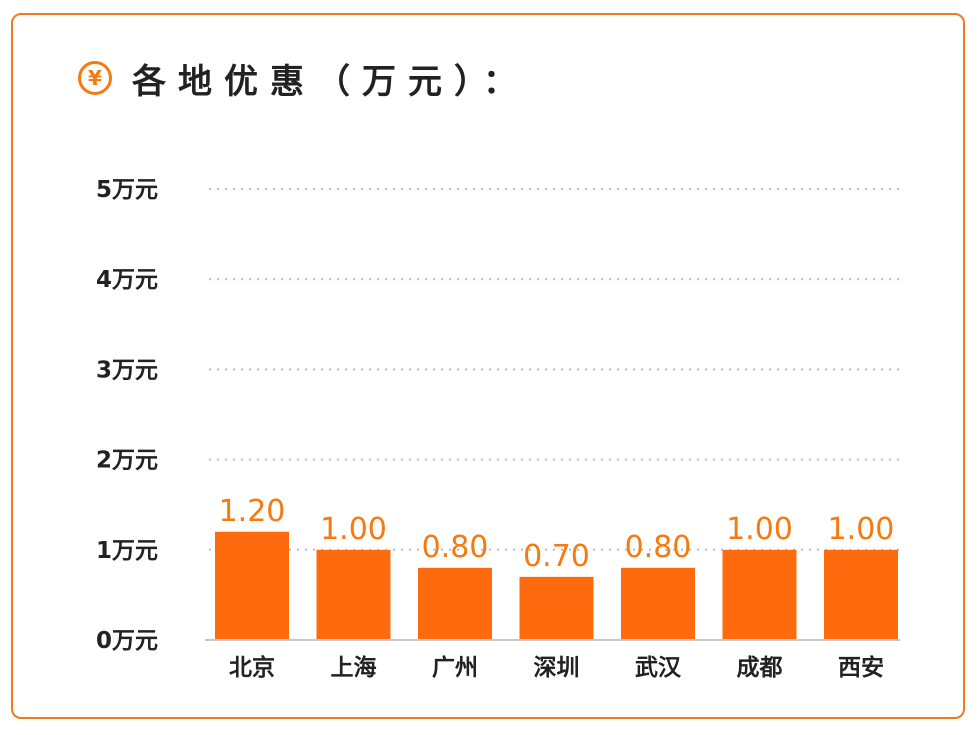 Image resolution: width=978 pixels, height=735 pixels. I want to click on y-tick-label: 5万元, so click(127, 190).